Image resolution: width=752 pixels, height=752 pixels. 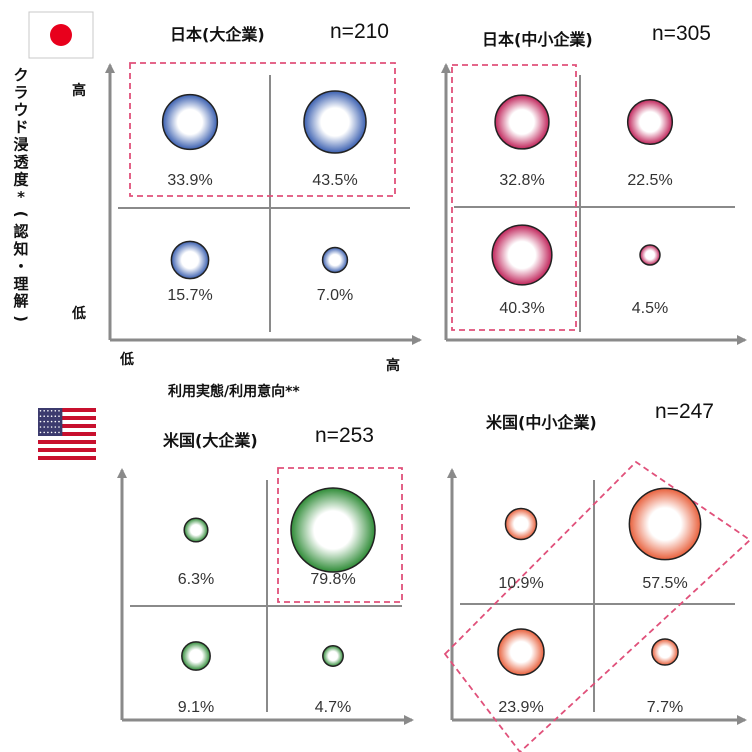 What do you see at coordinates (126, 359) in the screenshot?
I see `x-low-label: 低` at bounding box center [126, 359].